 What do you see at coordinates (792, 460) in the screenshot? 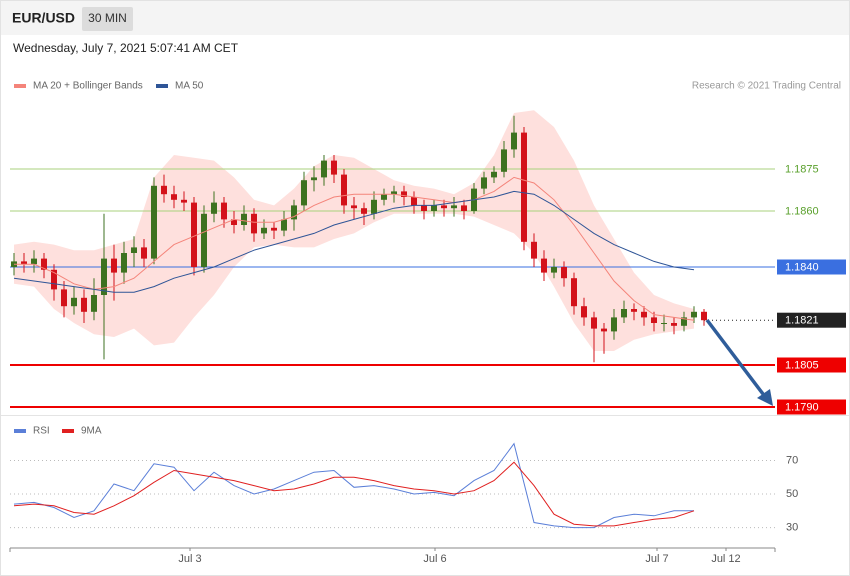
I see `y-tick-label: 70` at bounding box center [792, 460].